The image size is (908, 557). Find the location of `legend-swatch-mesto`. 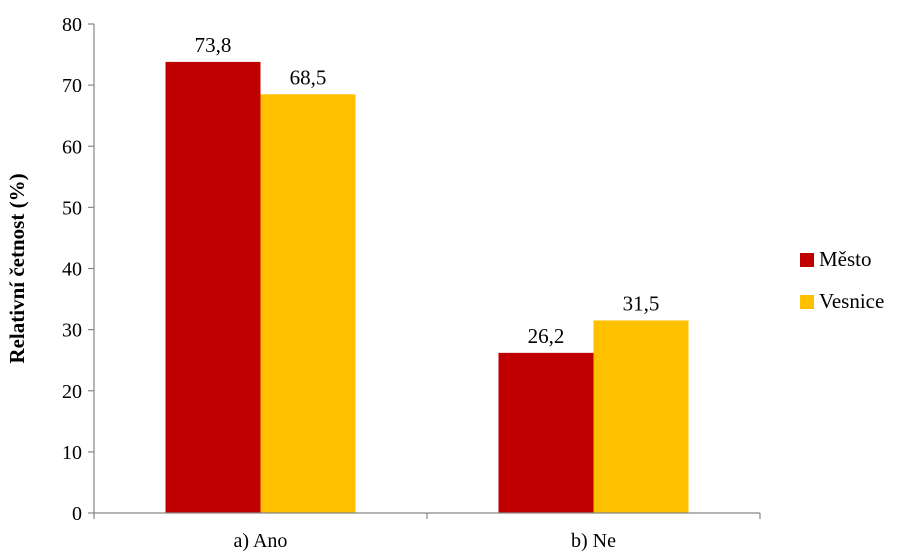

legend-swatch-mesto is located at coordinates (807, 260).